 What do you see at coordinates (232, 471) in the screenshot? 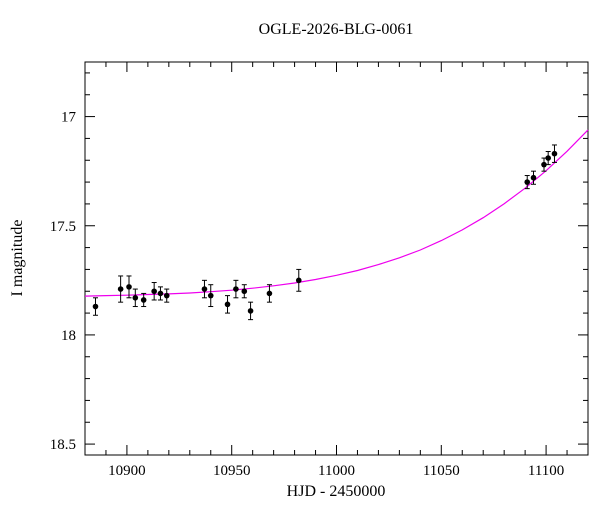
I see `x-tick-label: 10950` at bounding box center [232, 471].